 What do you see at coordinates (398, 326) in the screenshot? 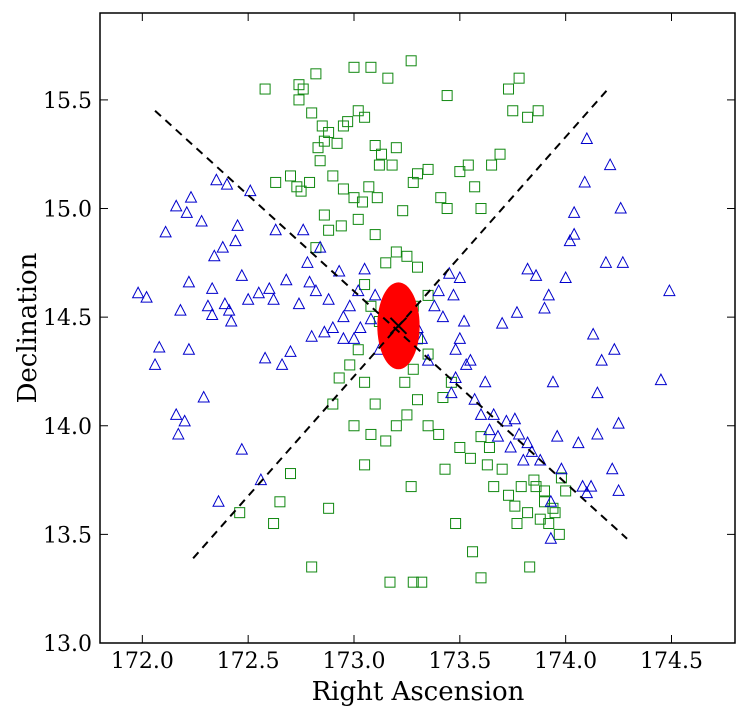
I see `centroid-x-marker` at bounding box center [398, 326].